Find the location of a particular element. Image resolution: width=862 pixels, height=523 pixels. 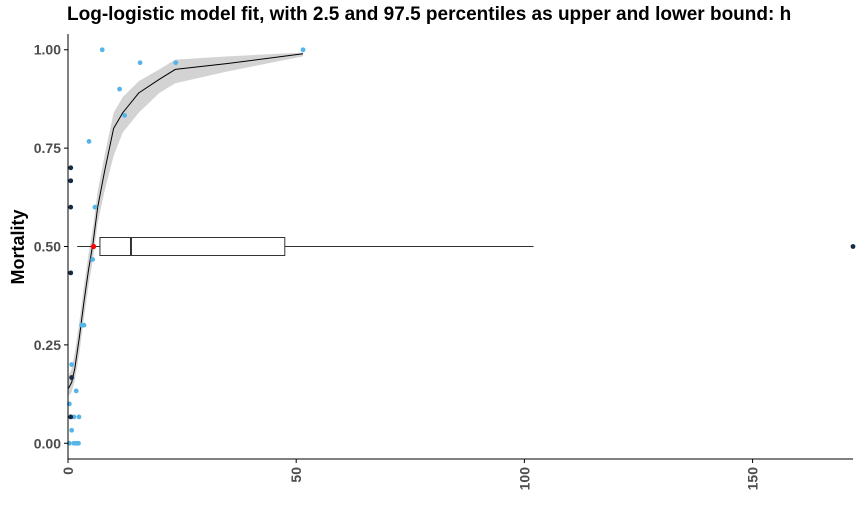

y-tick-label: 0.25 is located at coordinates (47, 345).